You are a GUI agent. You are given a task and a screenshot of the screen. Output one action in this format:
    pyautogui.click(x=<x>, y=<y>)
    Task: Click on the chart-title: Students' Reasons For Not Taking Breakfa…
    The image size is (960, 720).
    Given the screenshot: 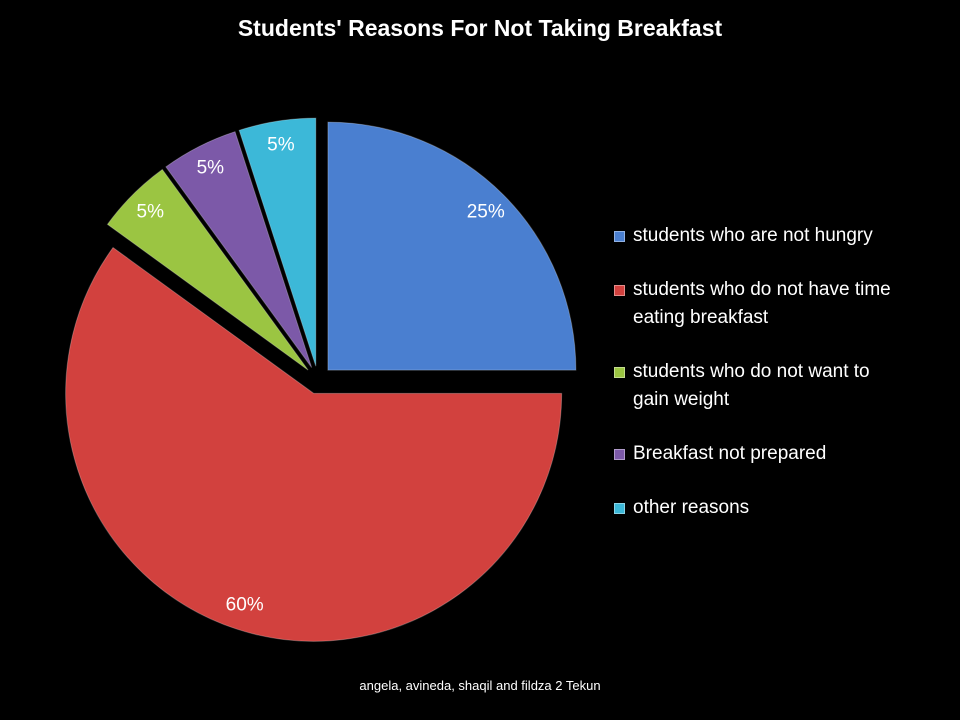 What is the action you would take?
    pyautogui.click(x=480, y=28)
    